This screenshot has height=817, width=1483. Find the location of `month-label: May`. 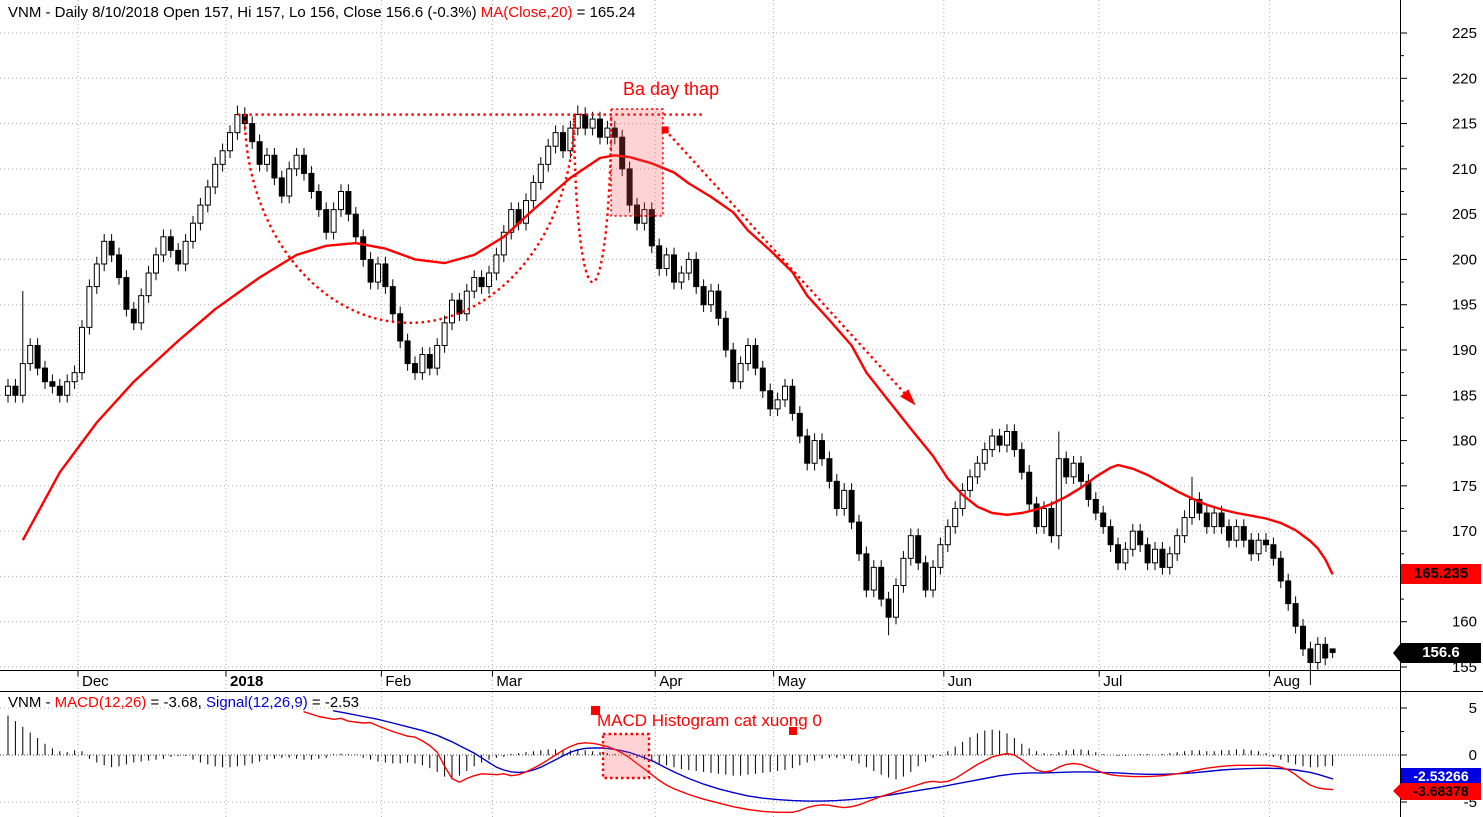

month-label: May is located at coordinates (792, 681).